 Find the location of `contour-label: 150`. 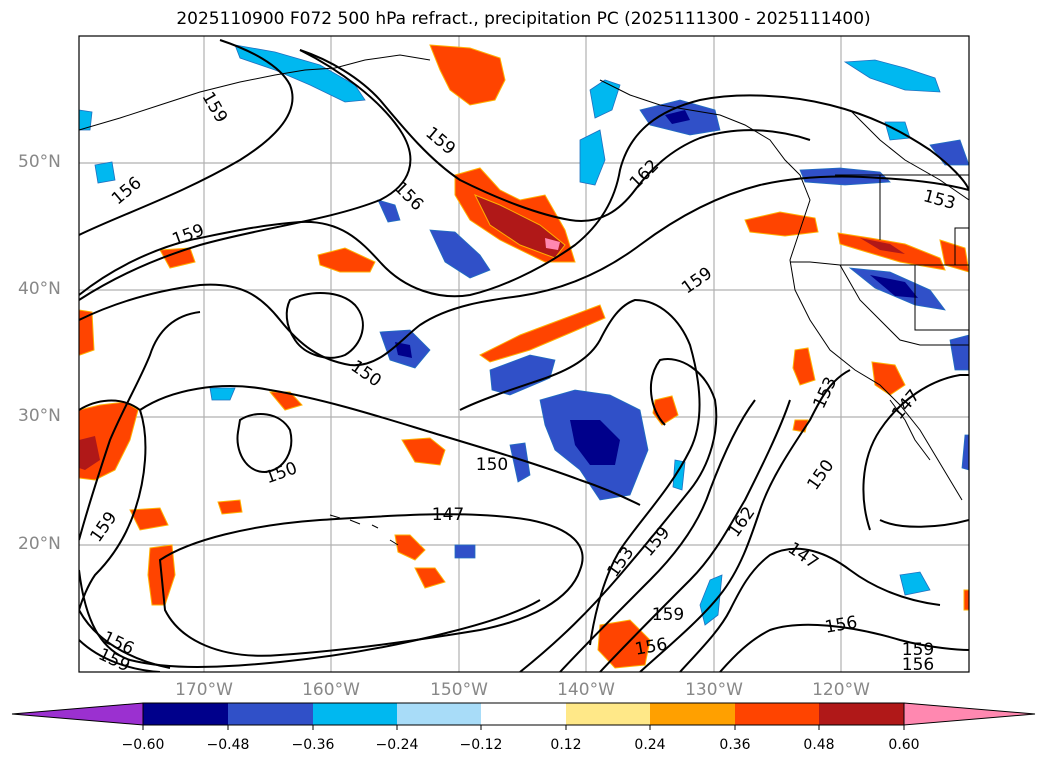

contour-label: 150 is located at coordinates (492, 465).